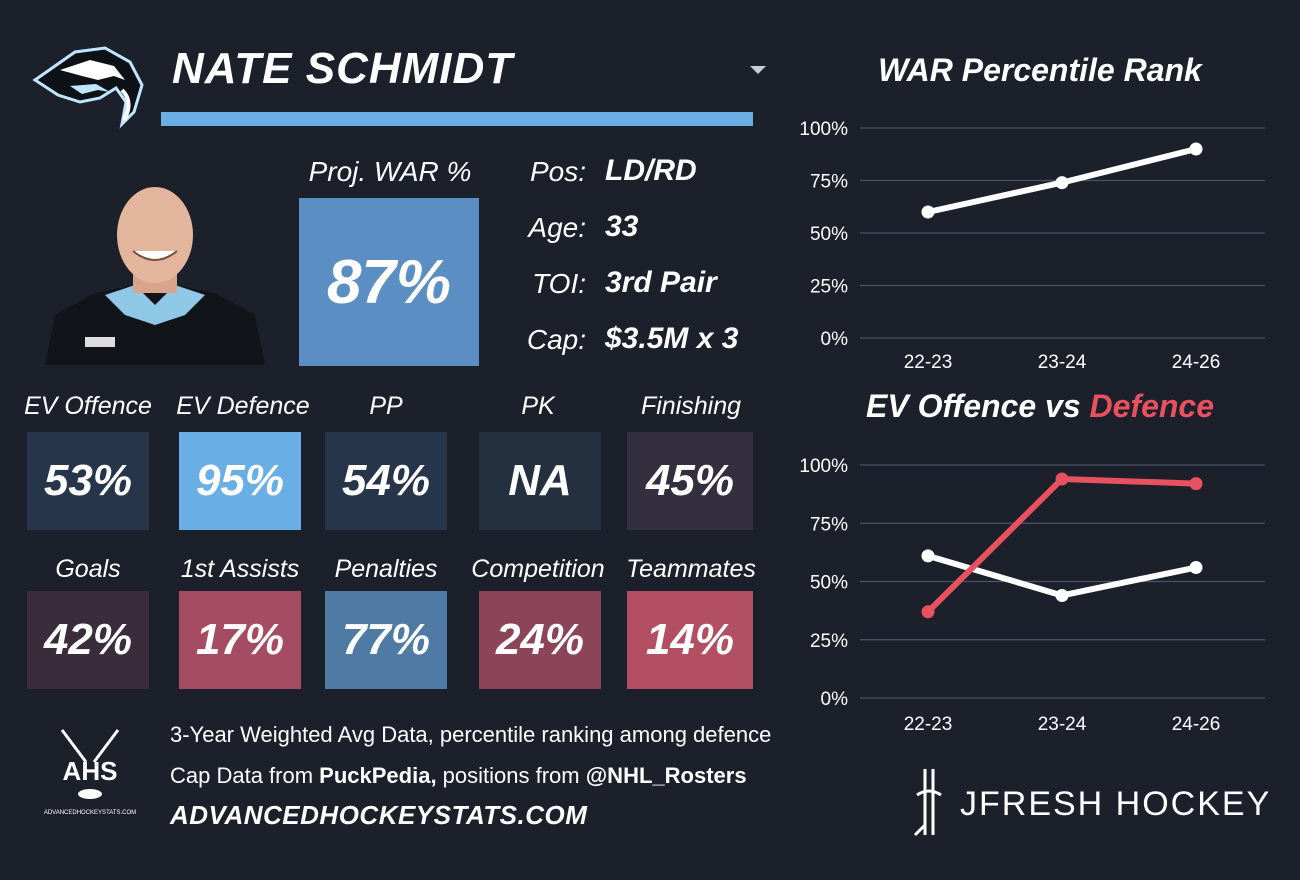 This screenshot has height=880, width=1300. What do you see at coordinates (1196, 724) in the screenshot?
I see `chart2-x-tick-label: 24-26` at bounding box center [1196, 724].